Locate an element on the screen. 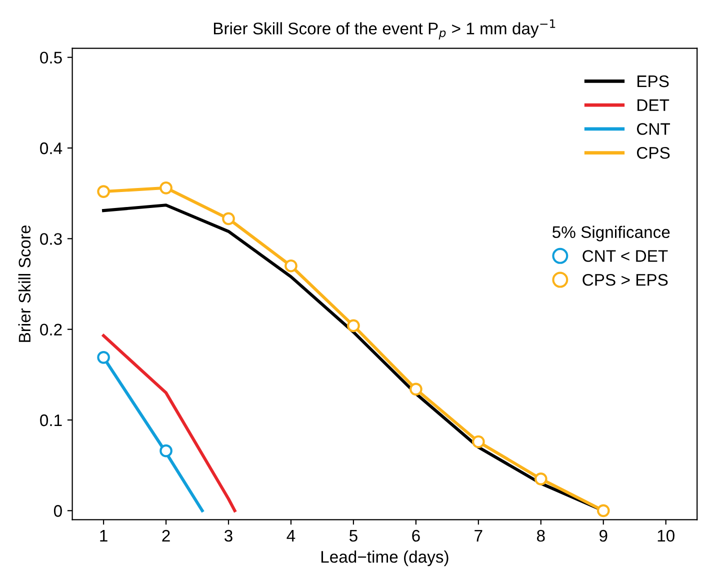 Image resolution: width=702 pixels, height=568 pixels. x-tick-label: 9 is located at coordinates (604, 536).